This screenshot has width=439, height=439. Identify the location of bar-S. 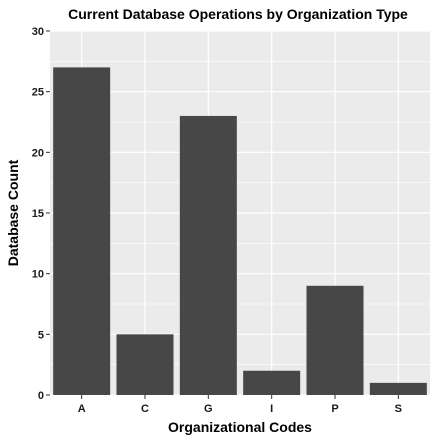
(398, 388).